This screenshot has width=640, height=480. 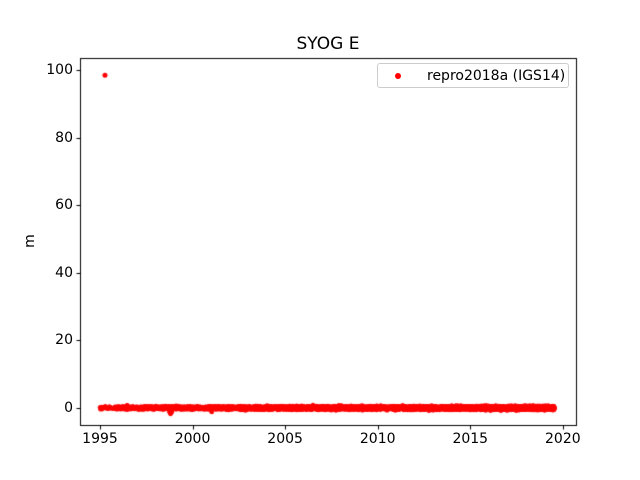 What do you see at coordinates (68, 407) in the screenshot?
I see `y-tick-label: 0` at bounding box center [68, 407].